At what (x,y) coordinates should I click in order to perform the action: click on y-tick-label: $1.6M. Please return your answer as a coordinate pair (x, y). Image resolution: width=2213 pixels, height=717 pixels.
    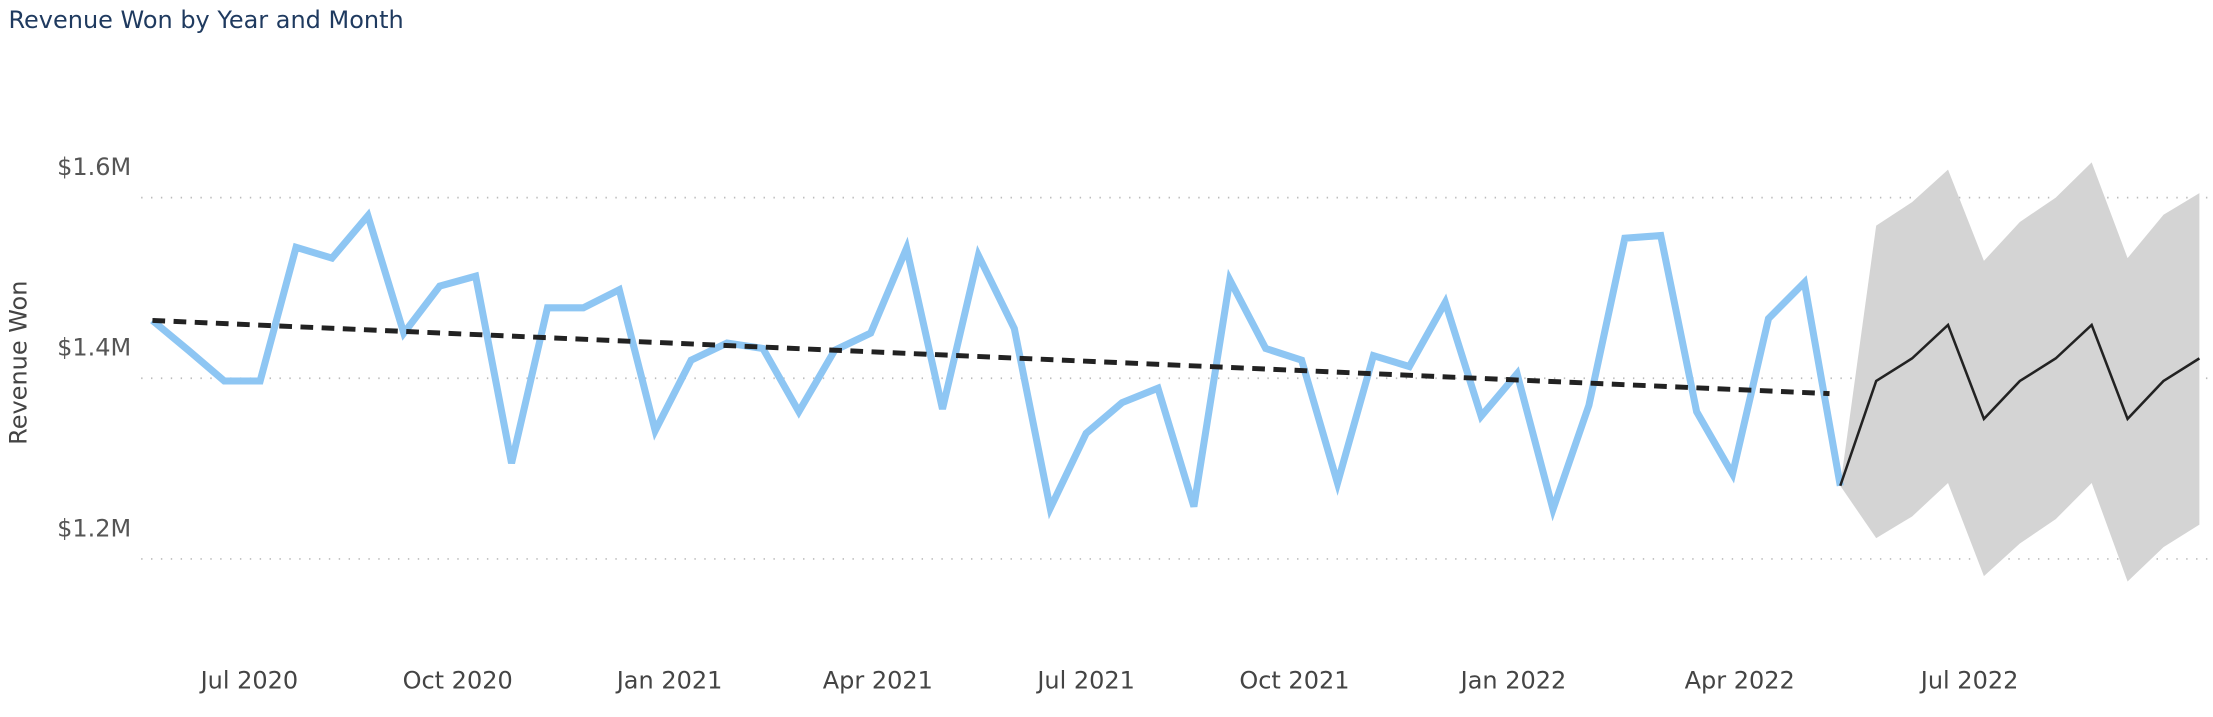
    Looking at the image, I should click on (94, 167).